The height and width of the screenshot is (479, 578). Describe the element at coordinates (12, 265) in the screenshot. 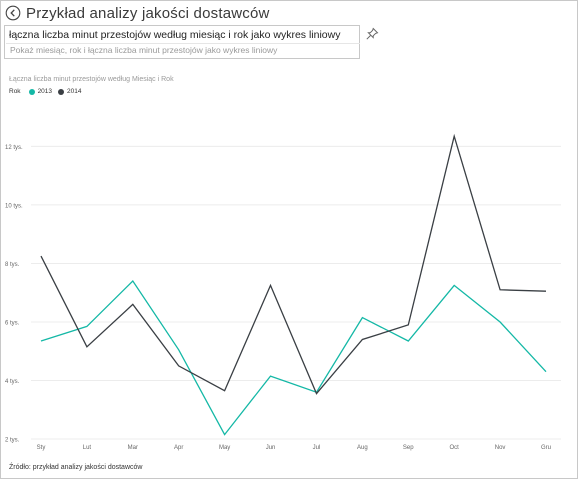

I see `y-tick-label: 8 tys.` at that location.